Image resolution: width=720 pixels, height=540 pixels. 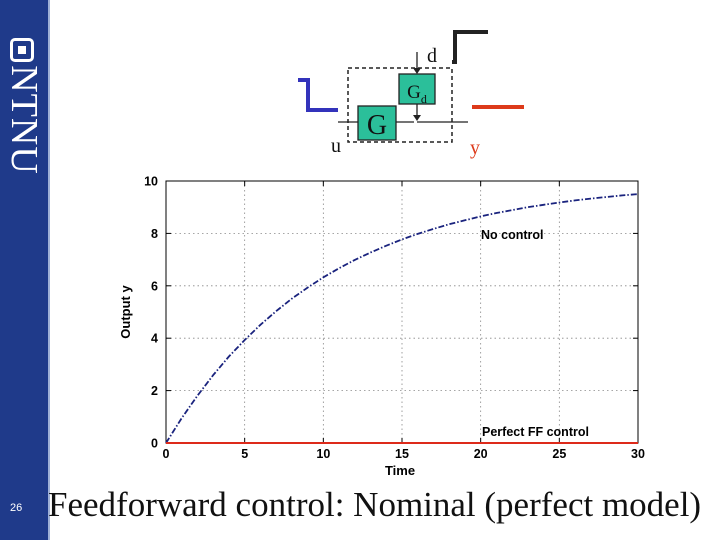 What do you see at coordinates (400, 470) in the screenshot?
I see `x-axis-label: Time` at bounding box center [400, 470].